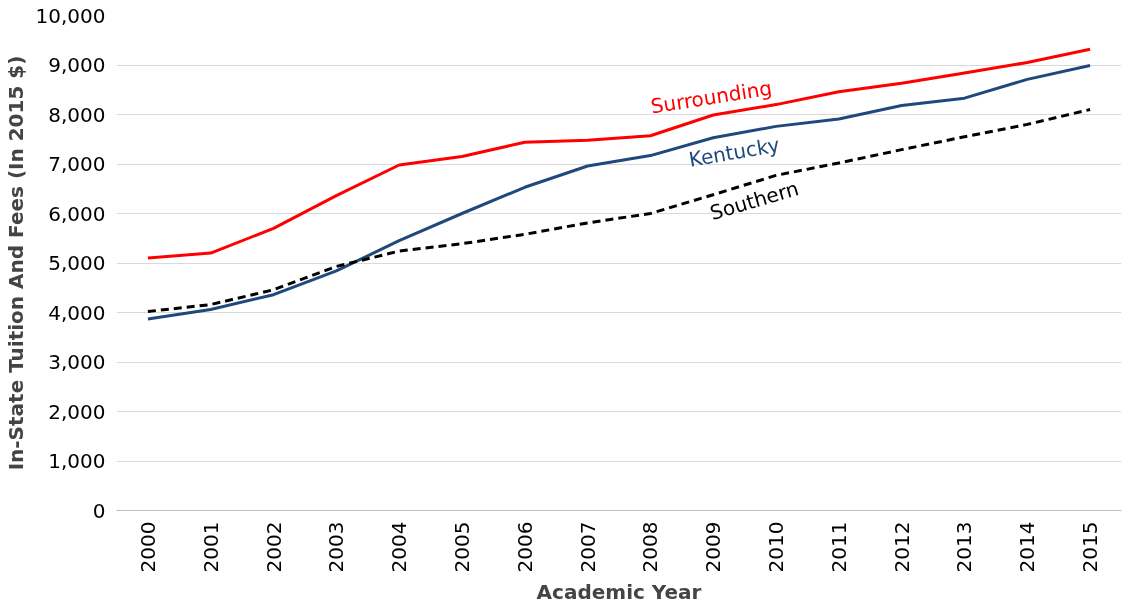 This screenshot has height=607, width=1136. I want to click on y-tick-label: 9,000, so click(77, 65).